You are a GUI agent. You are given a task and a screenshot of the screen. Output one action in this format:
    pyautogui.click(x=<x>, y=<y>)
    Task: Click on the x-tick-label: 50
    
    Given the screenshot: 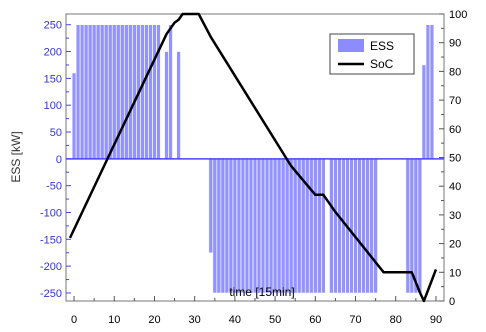 What is the action you would take?
    pyautogui.click(x=275, y=320)
    